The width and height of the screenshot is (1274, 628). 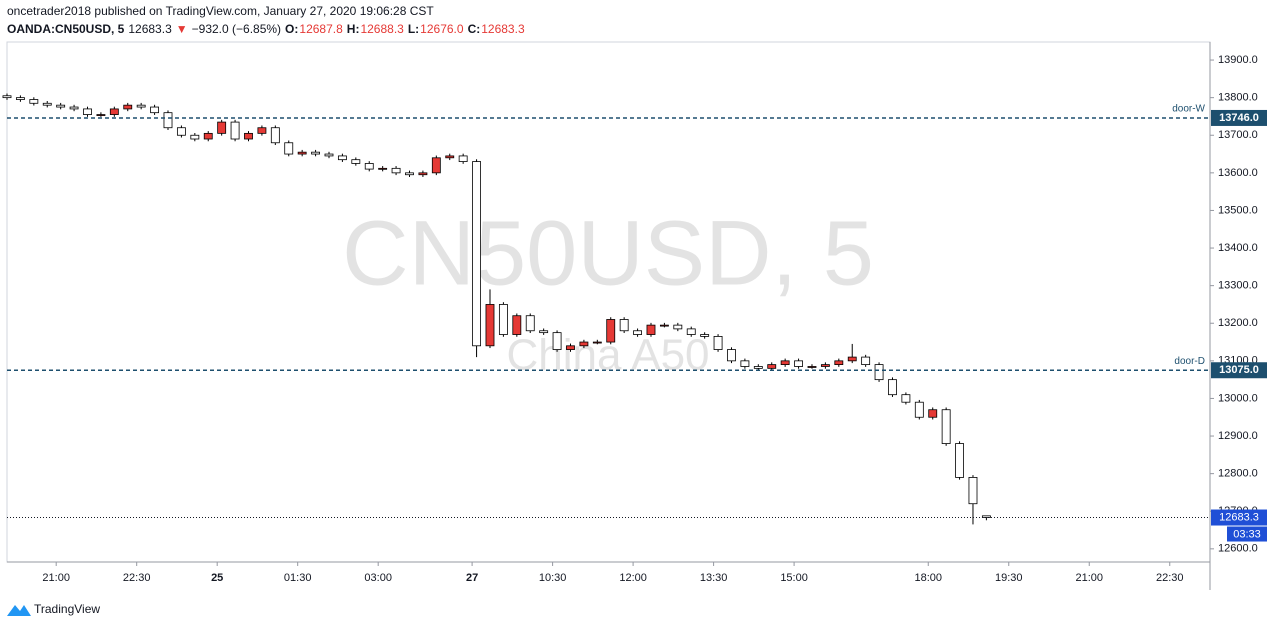 What do you see at coordinates (1239, 517) in the screenshot?
I see `current-price-tag` at bounding box center [1239, 517].